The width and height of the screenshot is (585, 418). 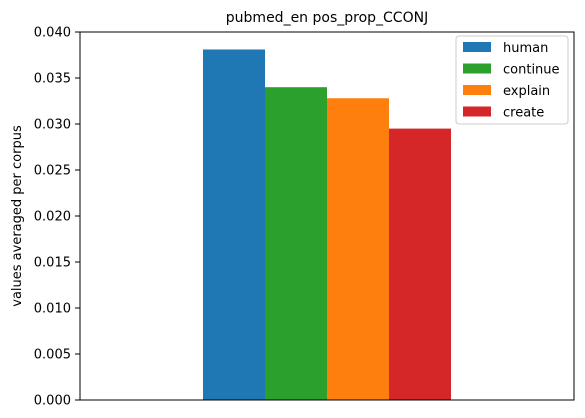 I want to click on y-tick-label: 0.010, so click(x=52, y=309).